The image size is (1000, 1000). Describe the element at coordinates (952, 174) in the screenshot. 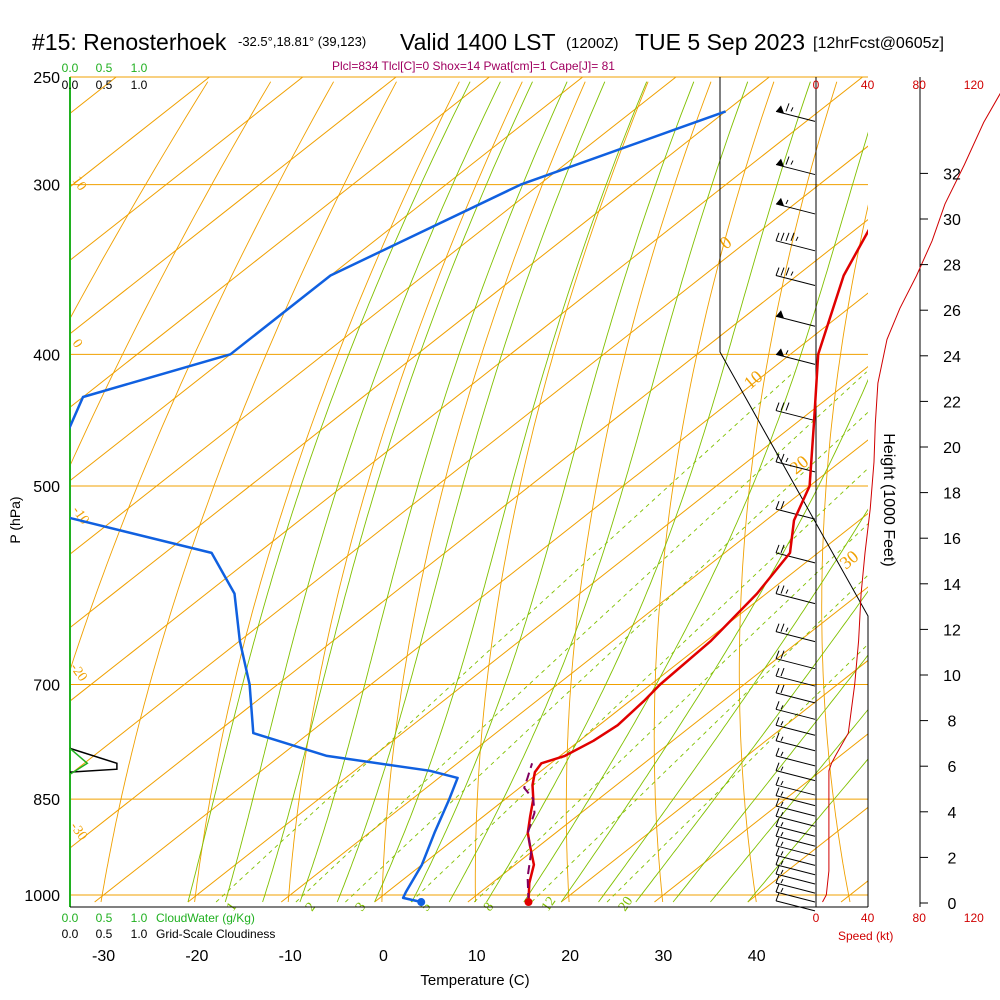

I see `height-tick-label: 32` at that location.